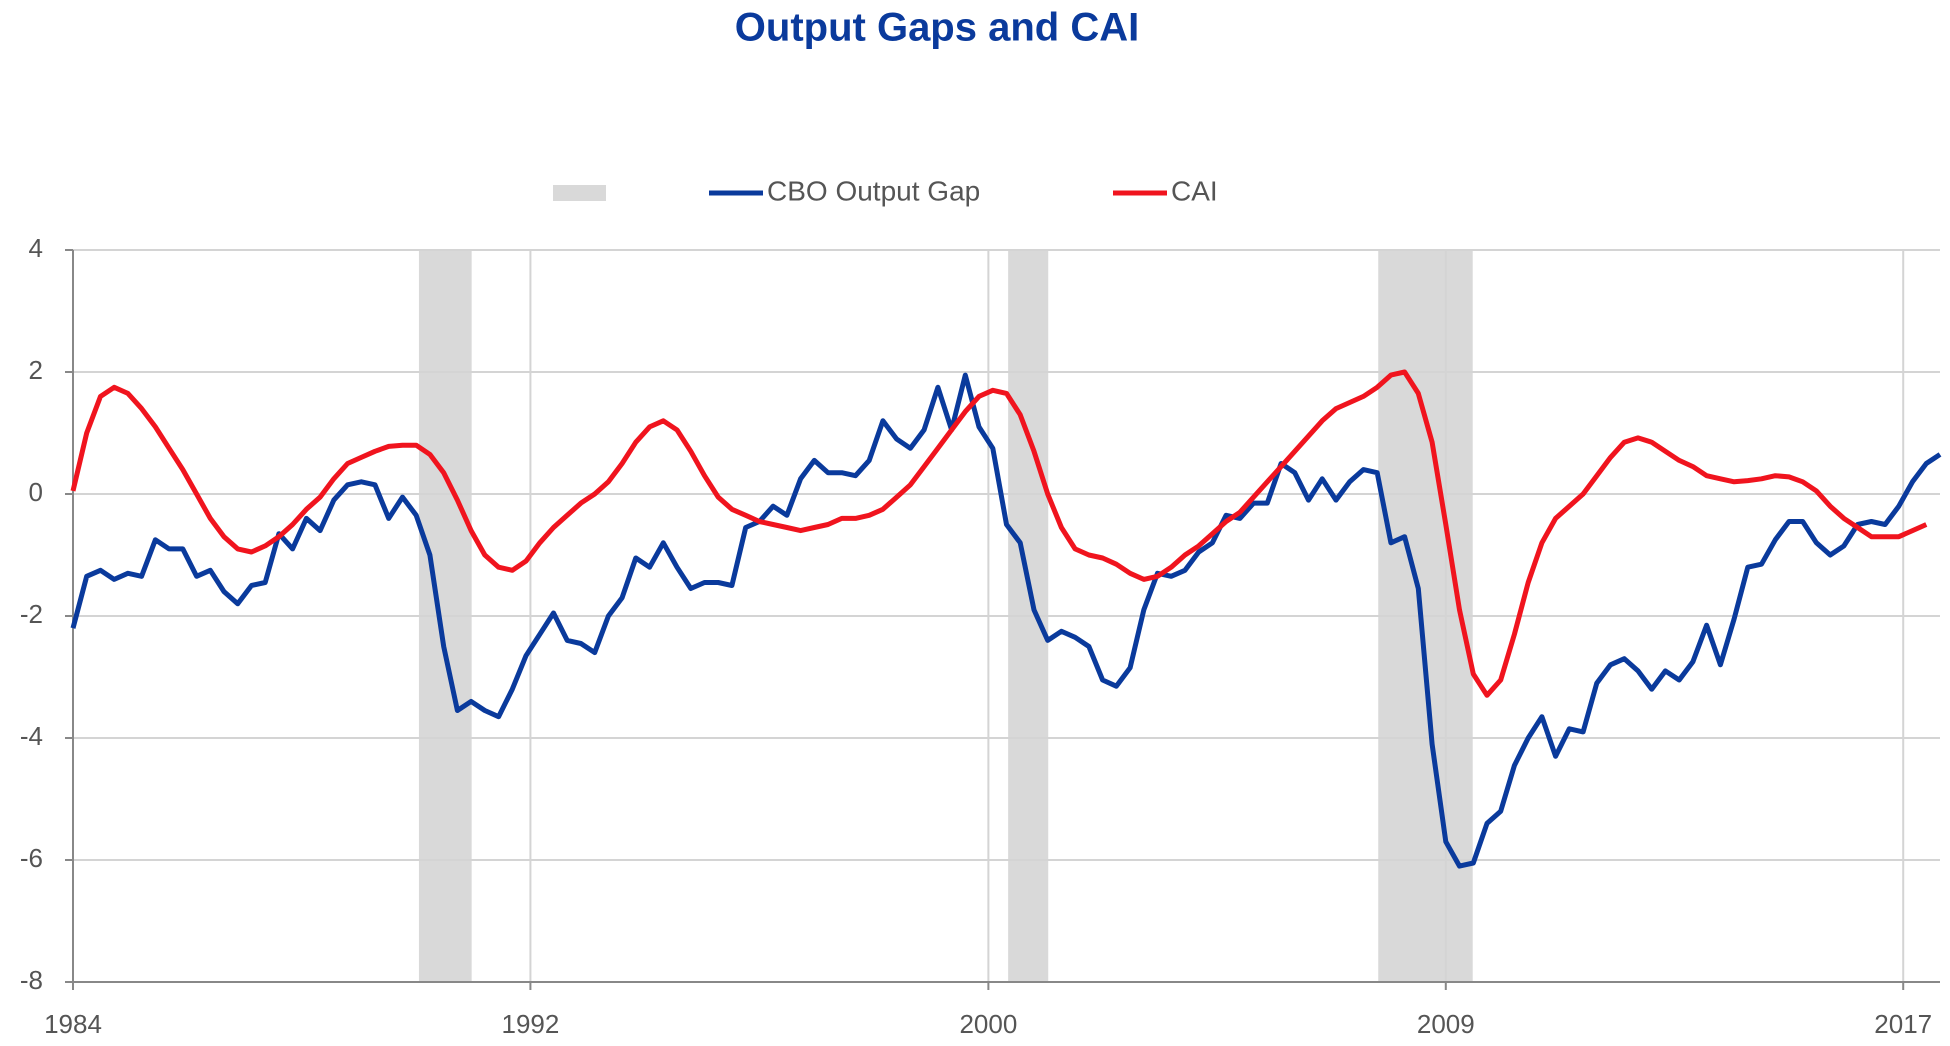 The height and width of the screenshot is (1046, 1950). I want to click on y-tick-label: -8, so click(31, 980).